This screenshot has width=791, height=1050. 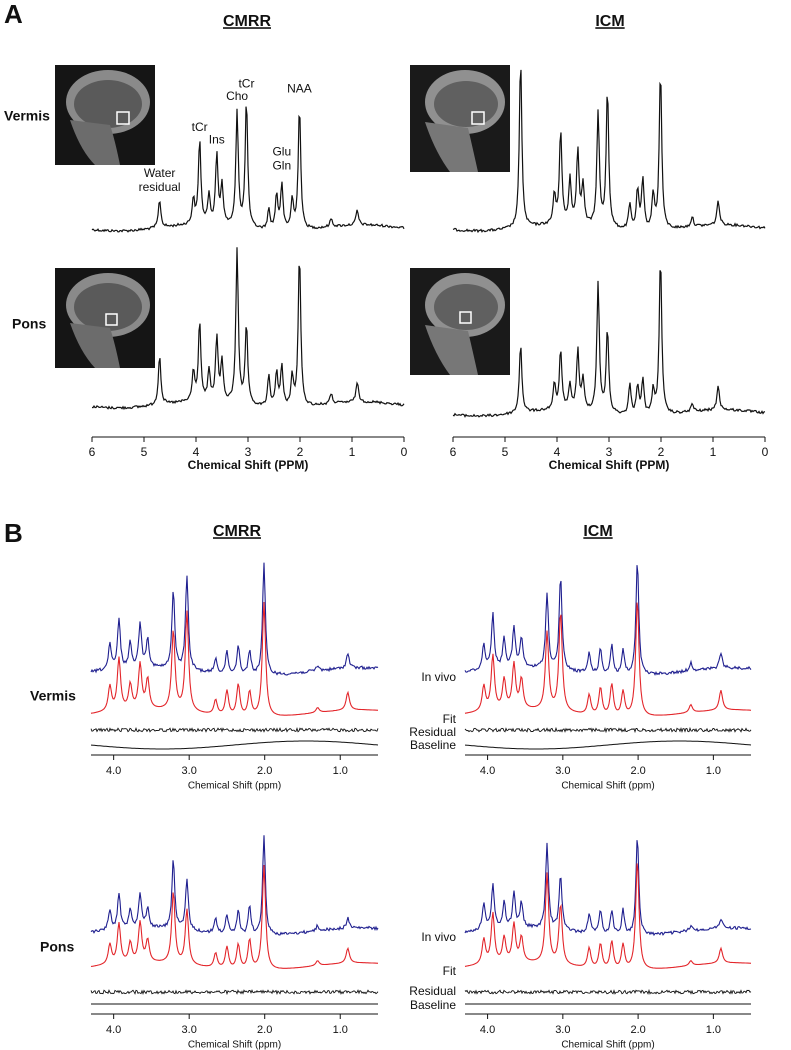 I want to click on peak-label: NAA, so click(x=299, y=88).